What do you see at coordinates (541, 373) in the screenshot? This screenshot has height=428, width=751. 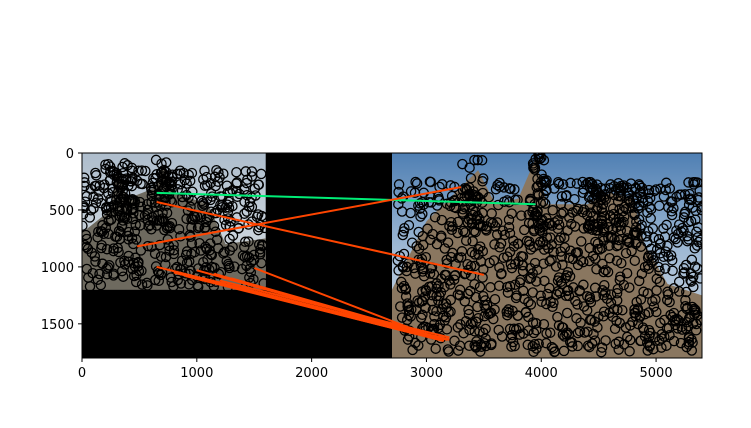 I see `x-tick-label: 4000` at bounding box center [541, 373].